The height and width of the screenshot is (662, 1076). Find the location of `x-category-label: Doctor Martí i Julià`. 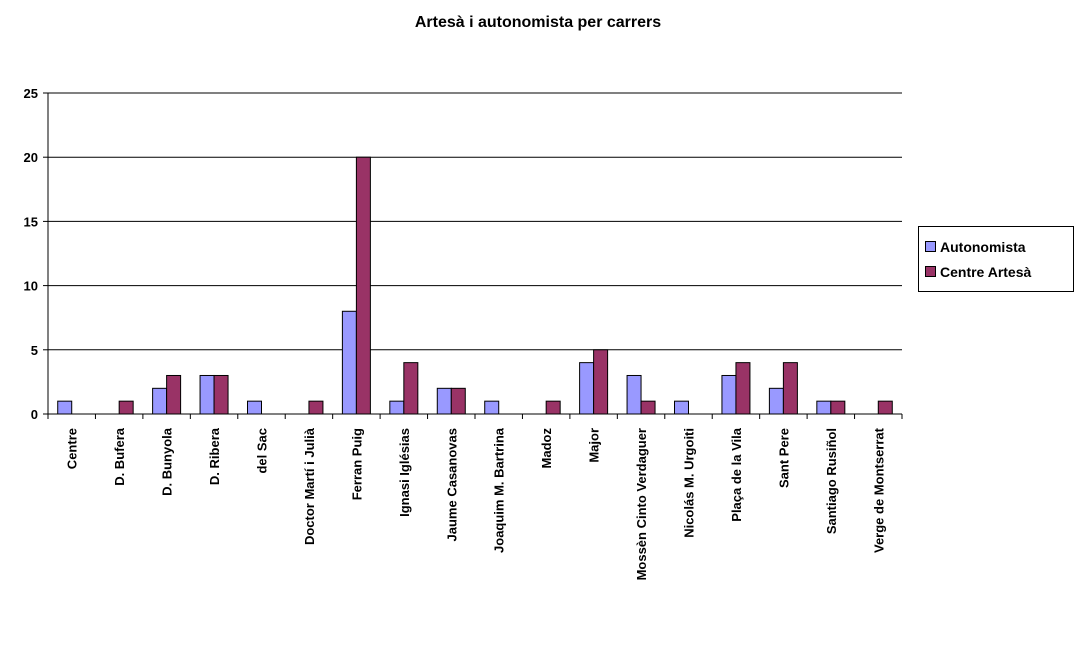

x-category-label: Doctor Martí i Julià is located at coordinates (309, 486).